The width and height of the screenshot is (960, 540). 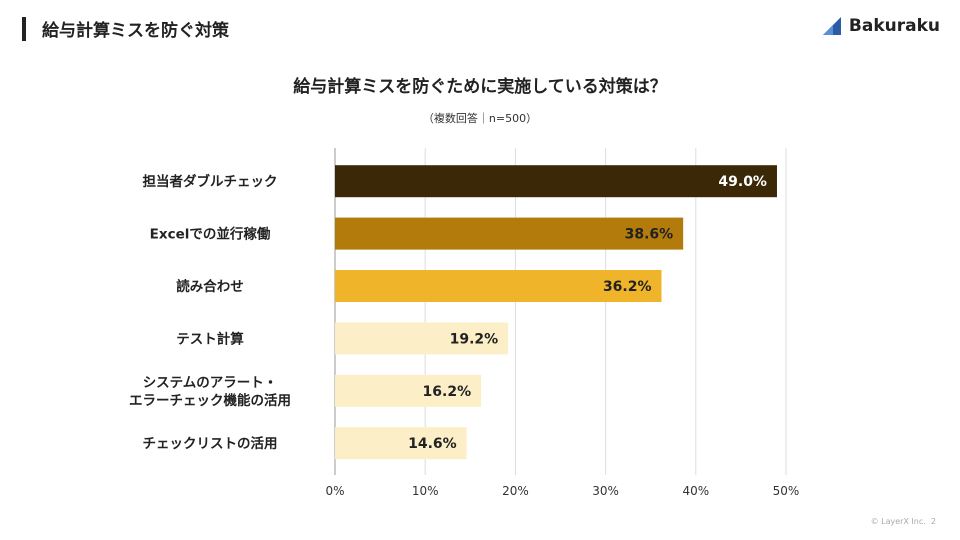 I want to click on x-tick-label: 30%, so click(x=605, y=491).